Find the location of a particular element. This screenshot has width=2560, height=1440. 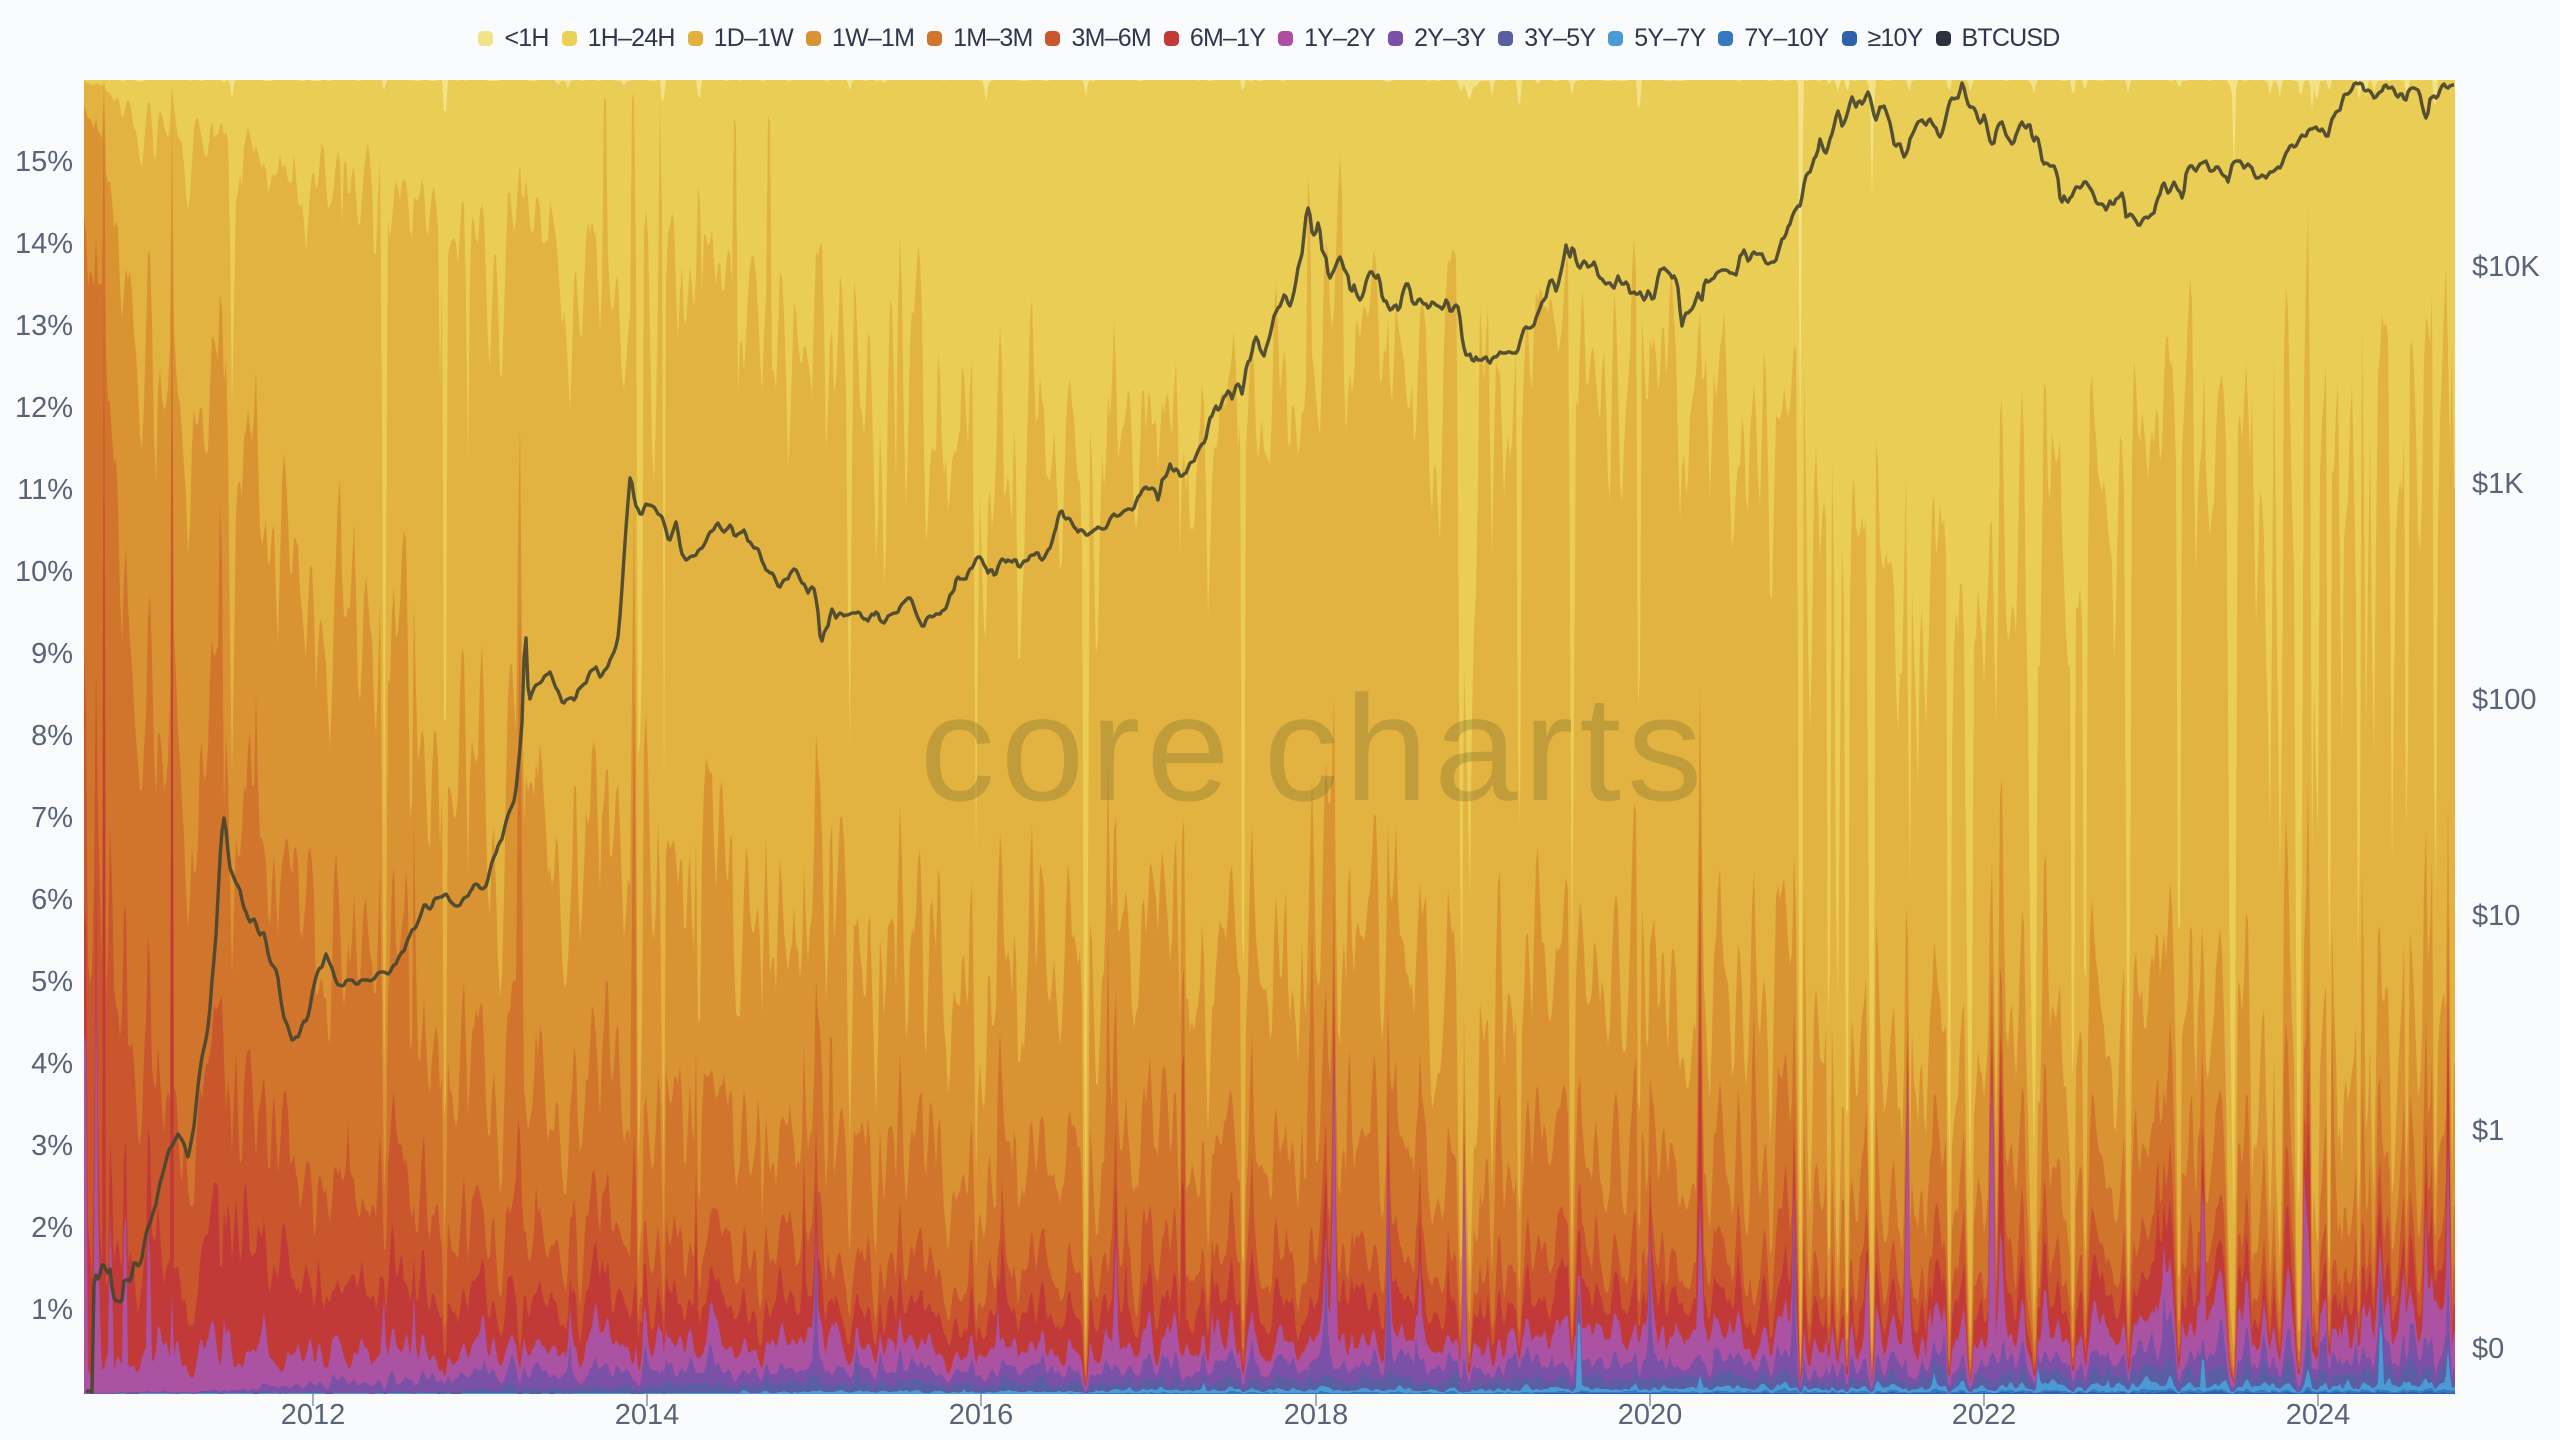

svg-text: 6% is located at coordinates (52, 900).